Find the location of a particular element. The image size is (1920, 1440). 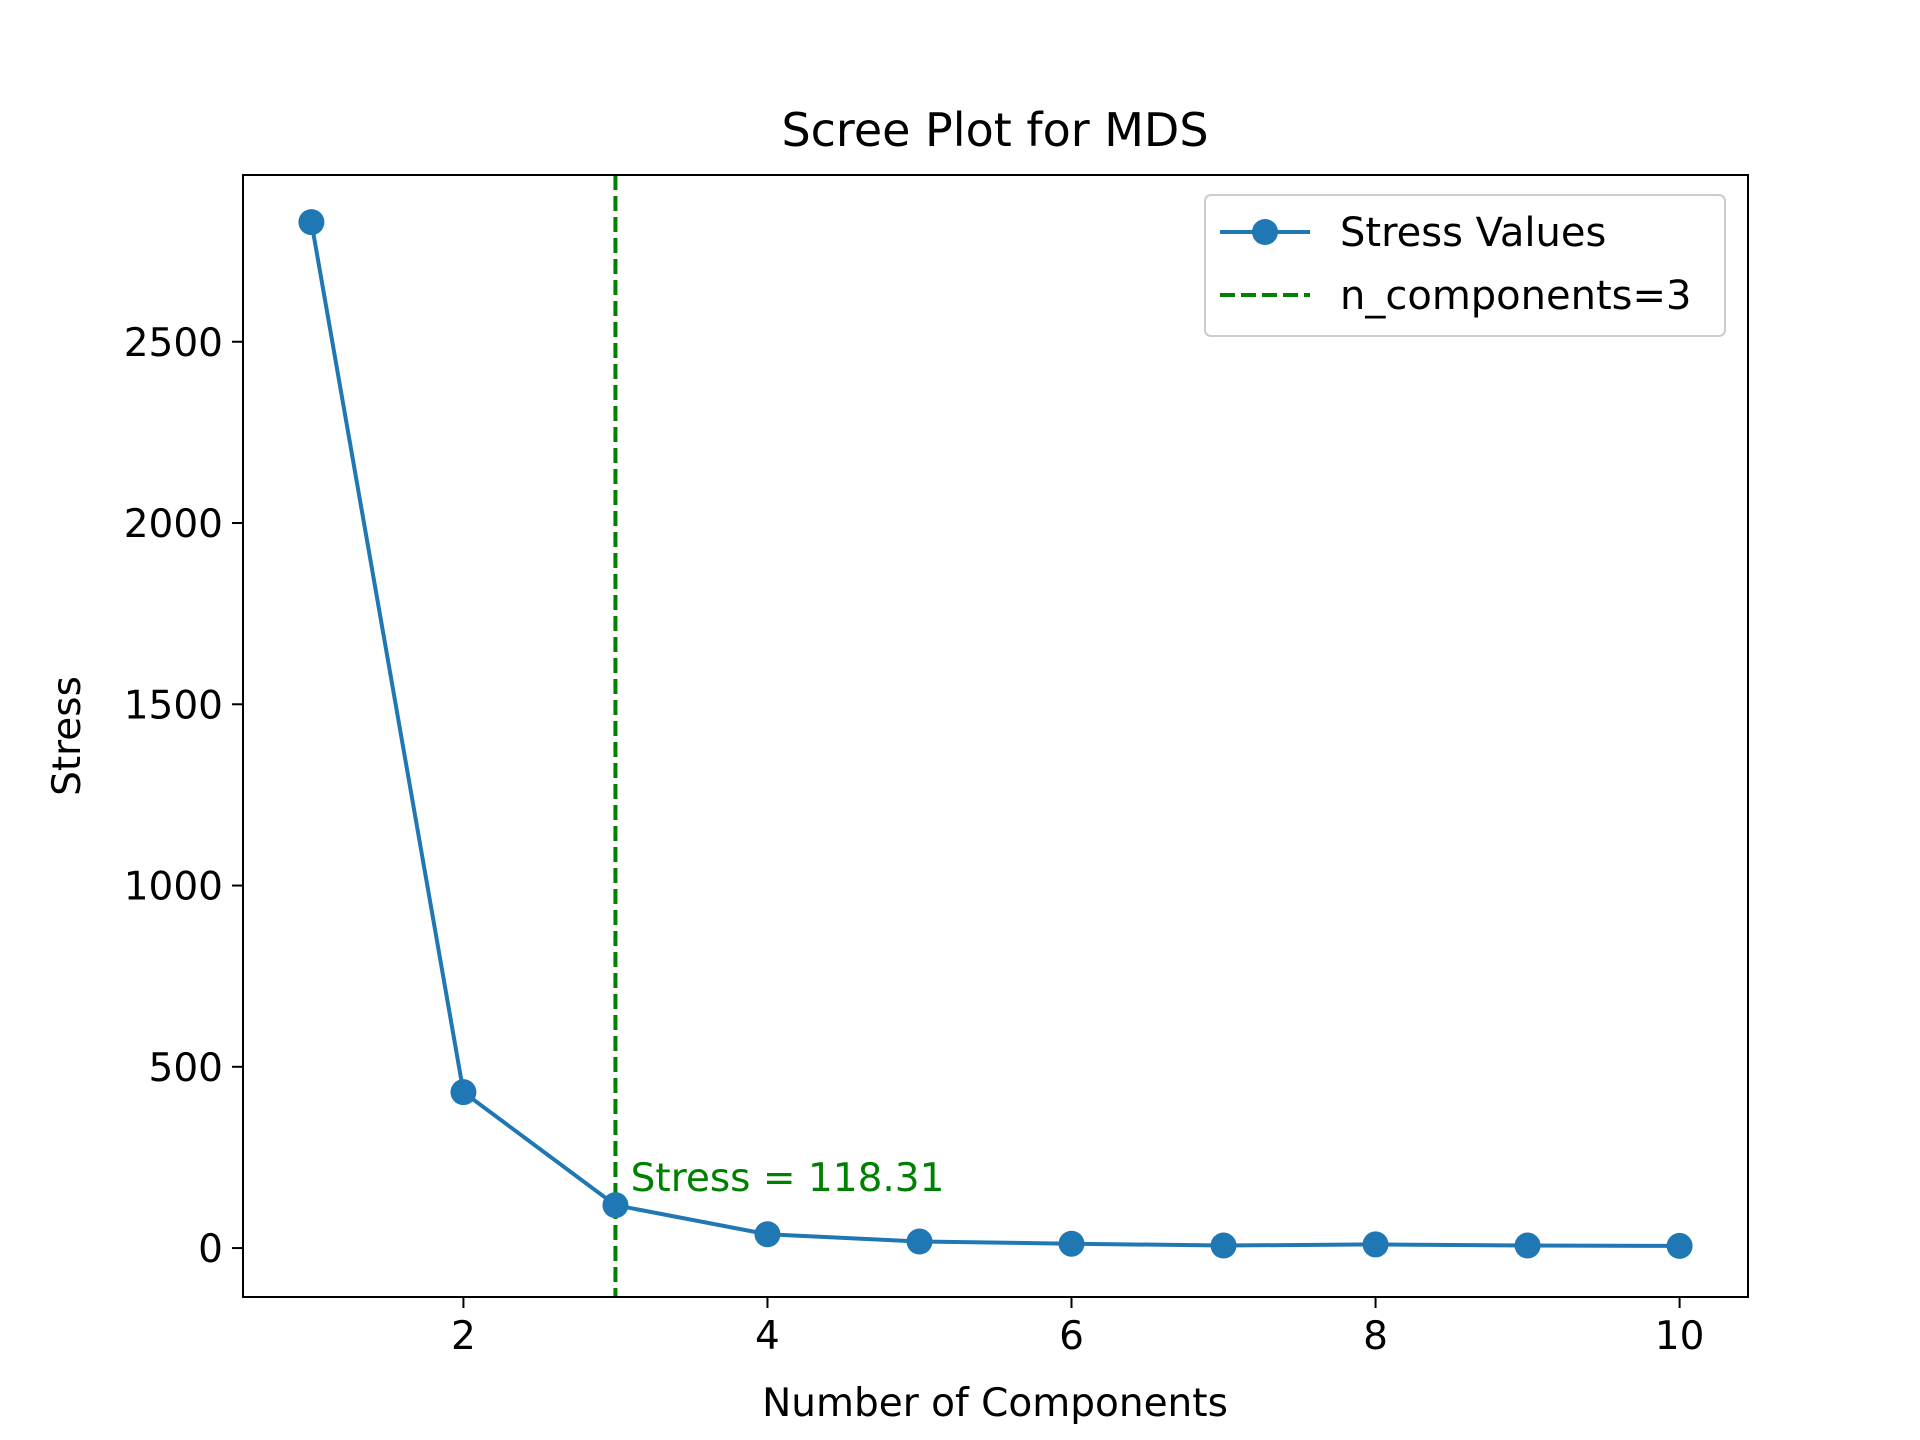

x-tick-label: 6 is located at coordinates (1071, 1336).